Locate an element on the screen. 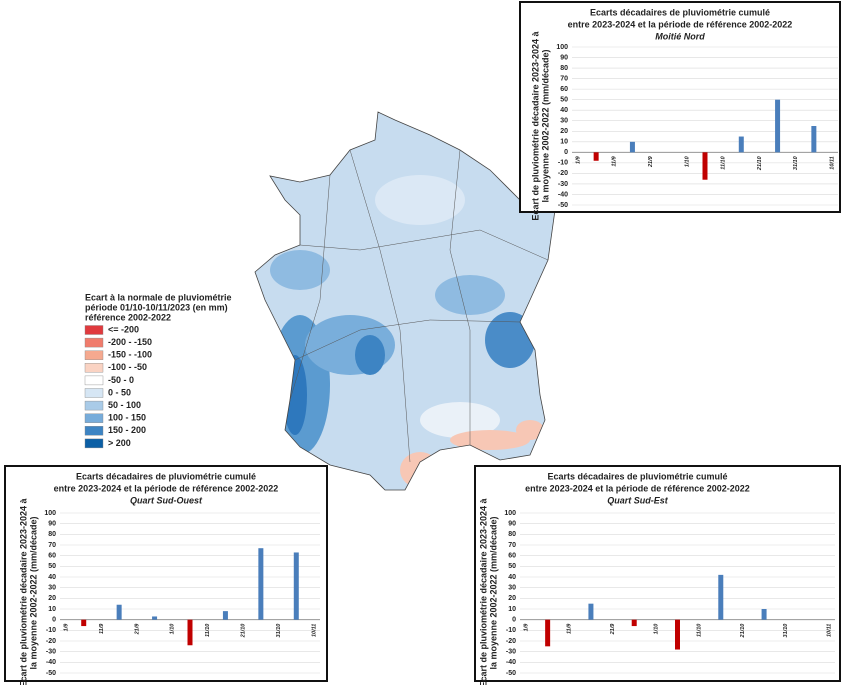 Image resolution: width=850 pixels, height=685 pixels. x-tick-label: 10/11 is located at coordinates (832, 162).